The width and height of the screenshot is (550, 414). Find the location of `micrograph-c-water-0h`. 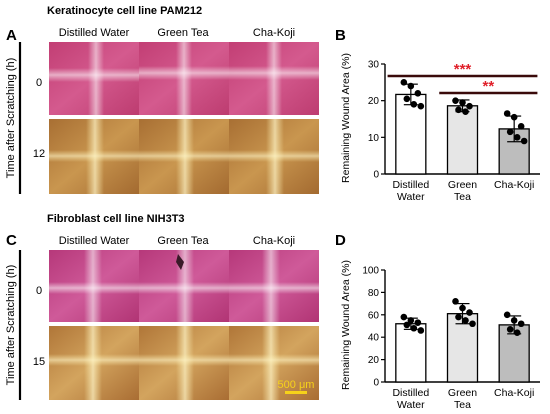

micrograph-c-water-0h is located at coordinates (94, 286).